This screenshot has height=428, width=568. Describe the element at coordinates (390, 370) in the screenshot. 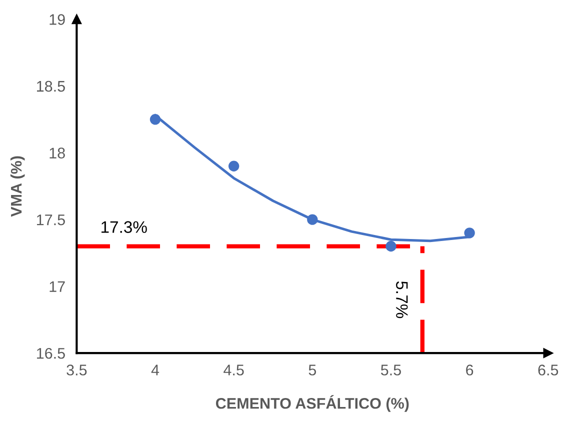

I see `x-tick-label: 5.5` at that location.